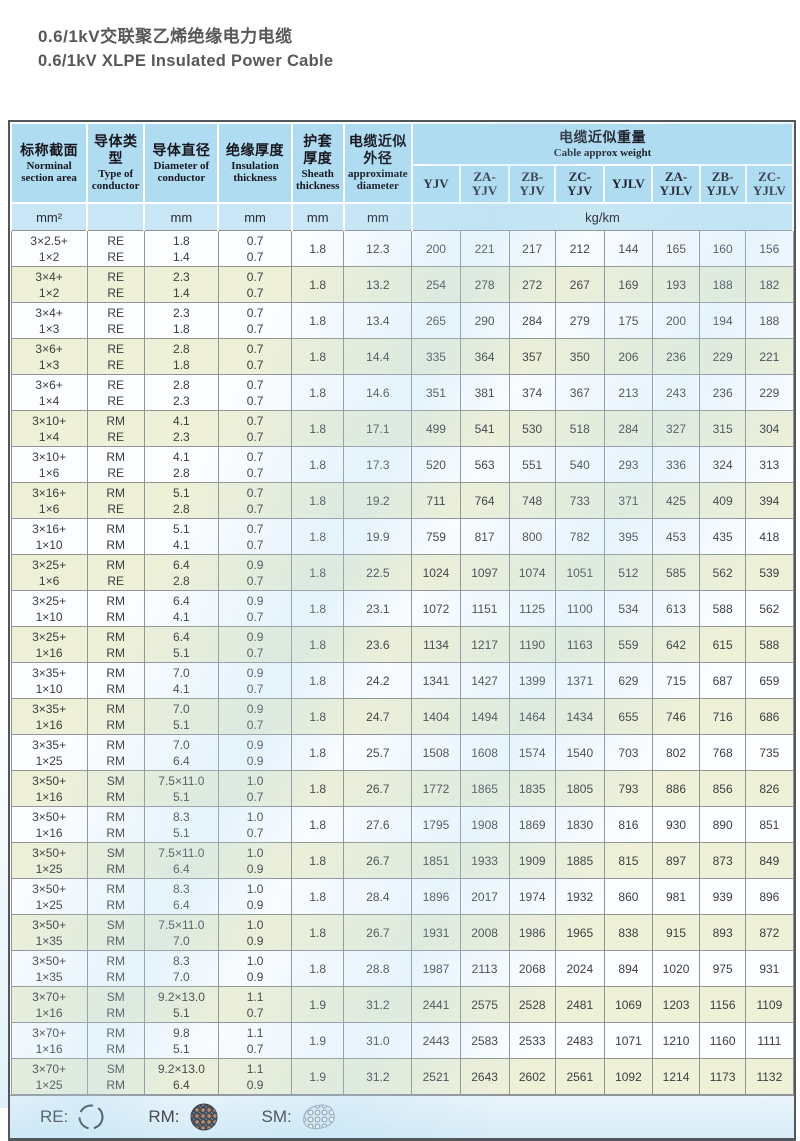 The image size is (800, 1141). Describe the element at coordinates (181, 644) in the screenshot. I see `cell-conductor-diameter: 6.4 5.1` at that location.